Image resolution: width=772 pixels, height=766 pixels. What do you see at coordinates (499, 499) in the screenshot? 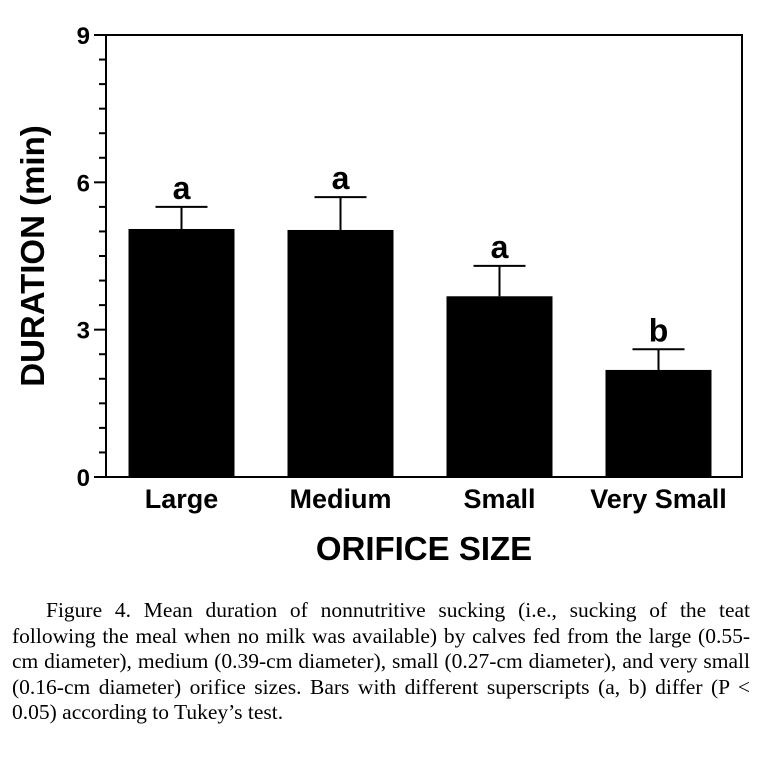
I see `x-tick-label: Small` at bounding box center [499, 499].